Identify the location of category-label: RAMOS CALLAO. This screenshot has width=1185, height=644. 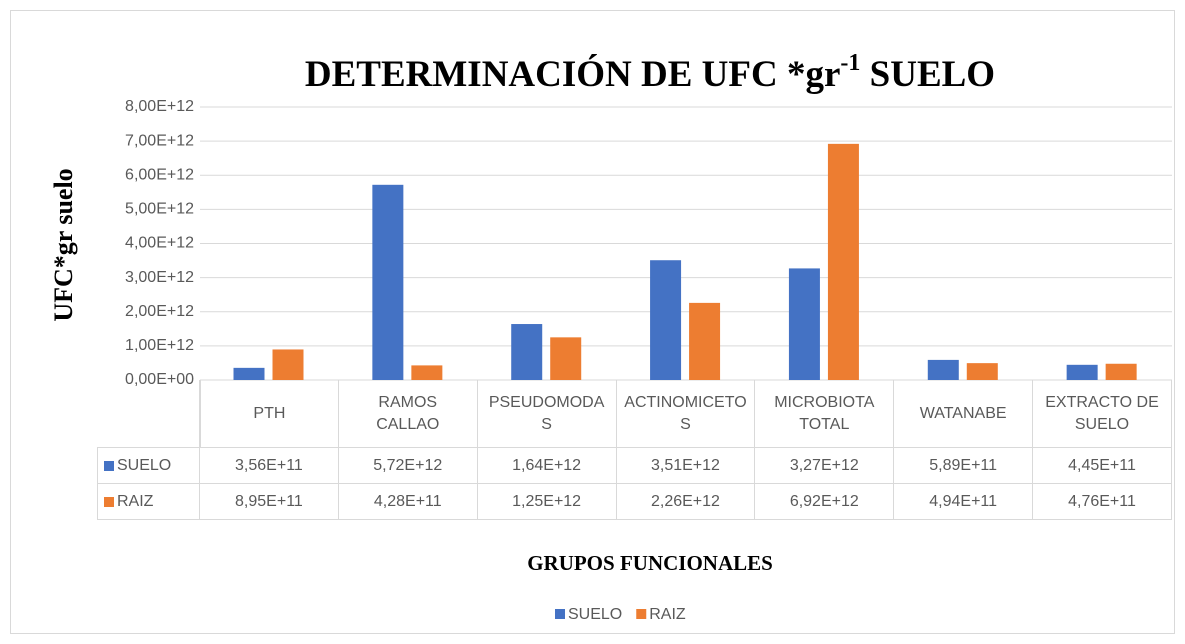
(408, 414).